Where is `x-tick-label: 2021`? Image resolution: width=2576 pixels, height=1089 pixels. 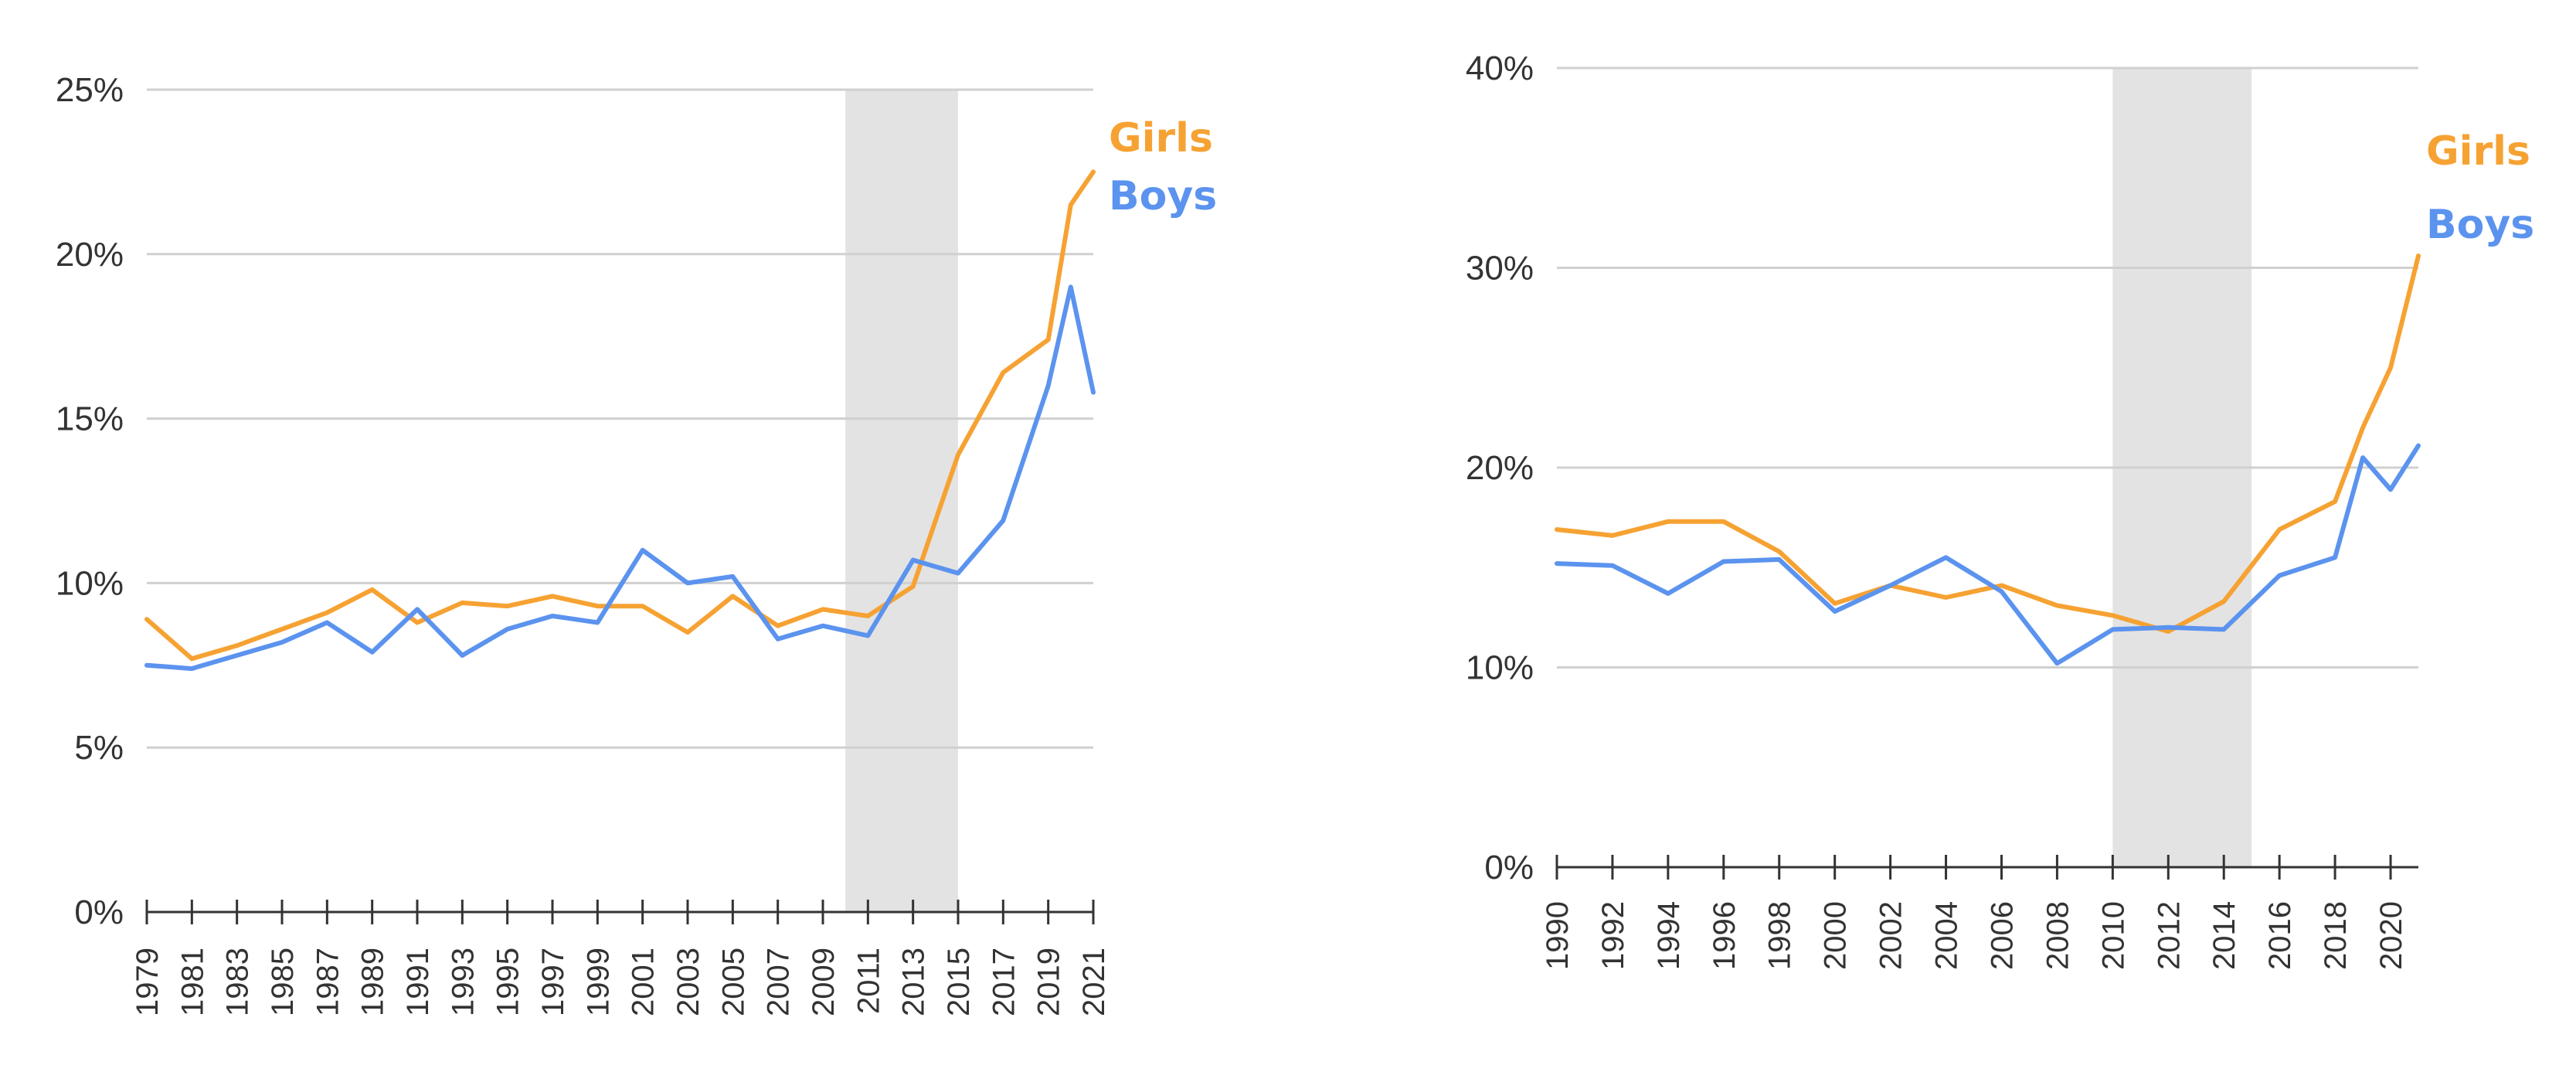
x-tick-label: 2021 is located at coordinates (1094, 982).